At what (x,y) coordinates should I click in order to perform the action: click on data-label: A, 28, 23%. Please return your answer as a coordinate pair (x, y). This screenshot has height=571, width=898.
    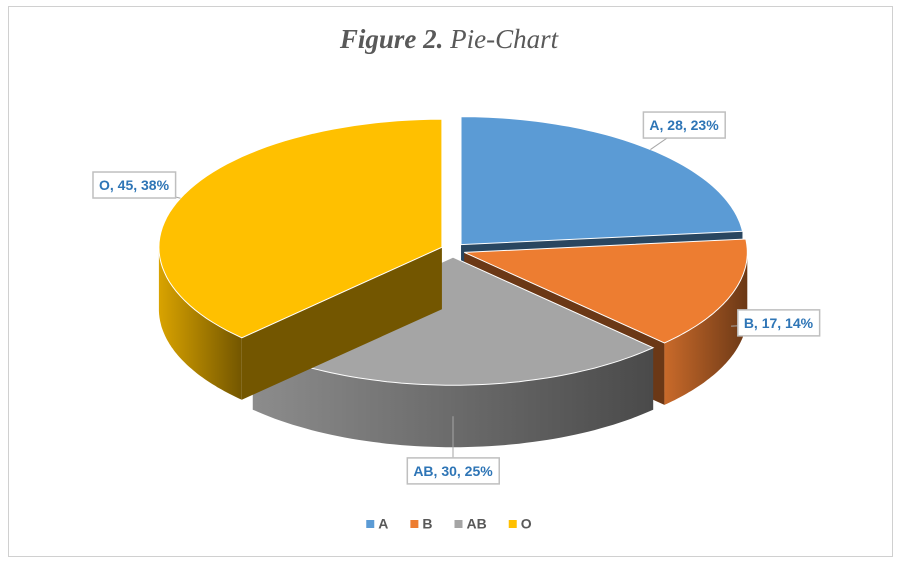
    Looking at the image, I should click on (684, 125).